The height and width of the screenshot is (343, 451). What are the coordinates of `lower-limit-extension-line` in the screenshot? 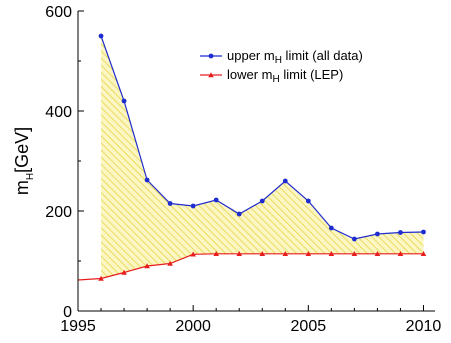 It's located at (89, 279).